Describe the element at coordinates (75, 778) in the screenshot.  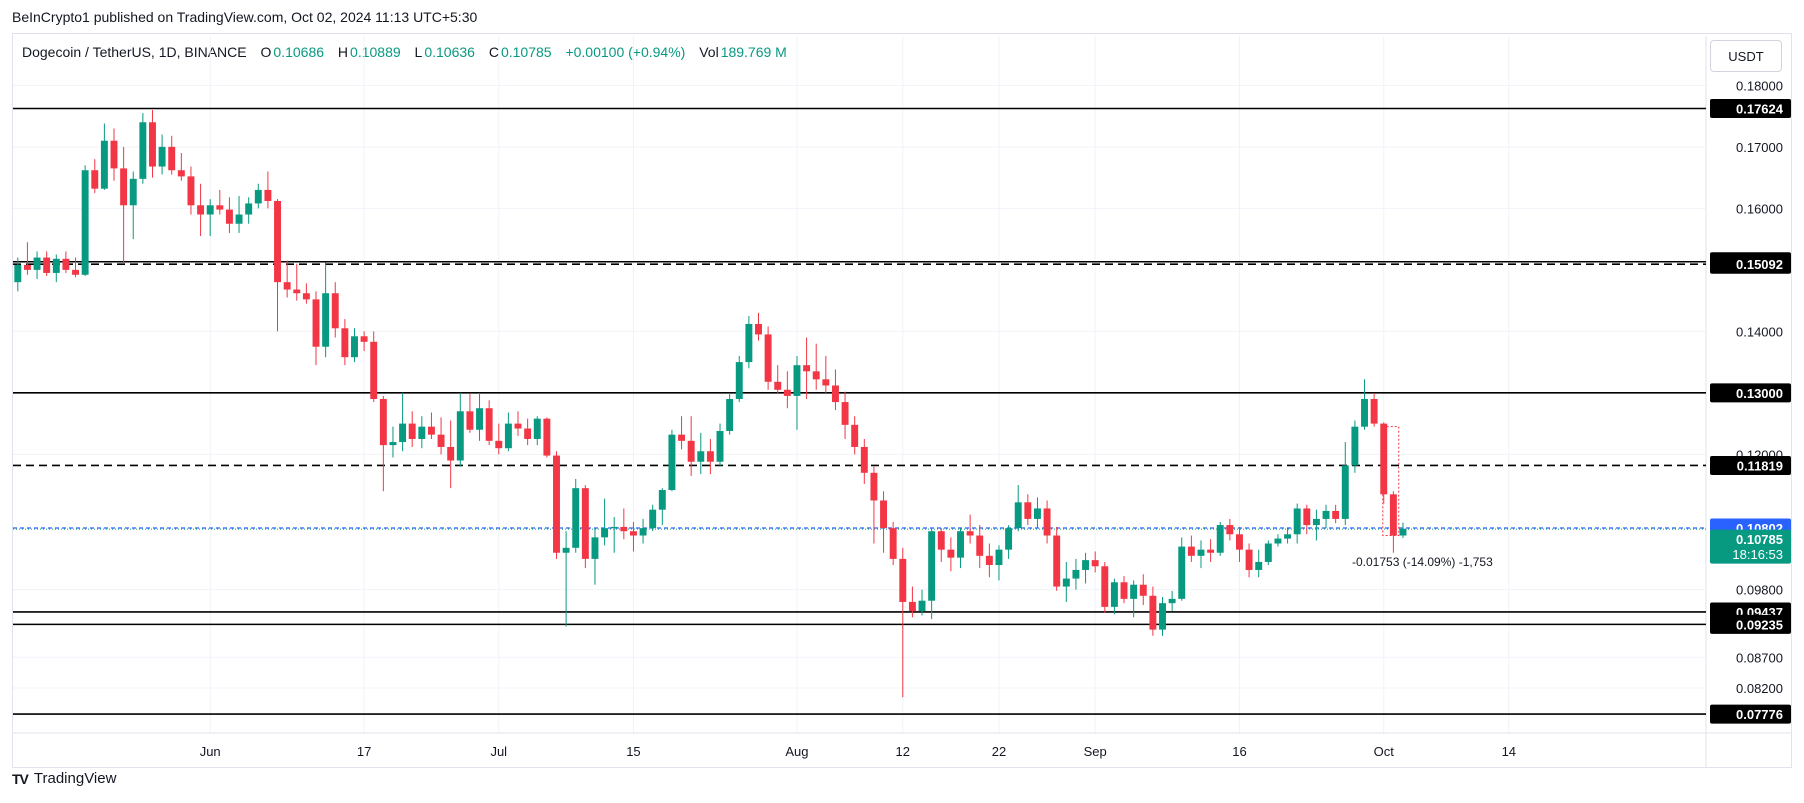
I see `brand-name: TradingView` at that location.